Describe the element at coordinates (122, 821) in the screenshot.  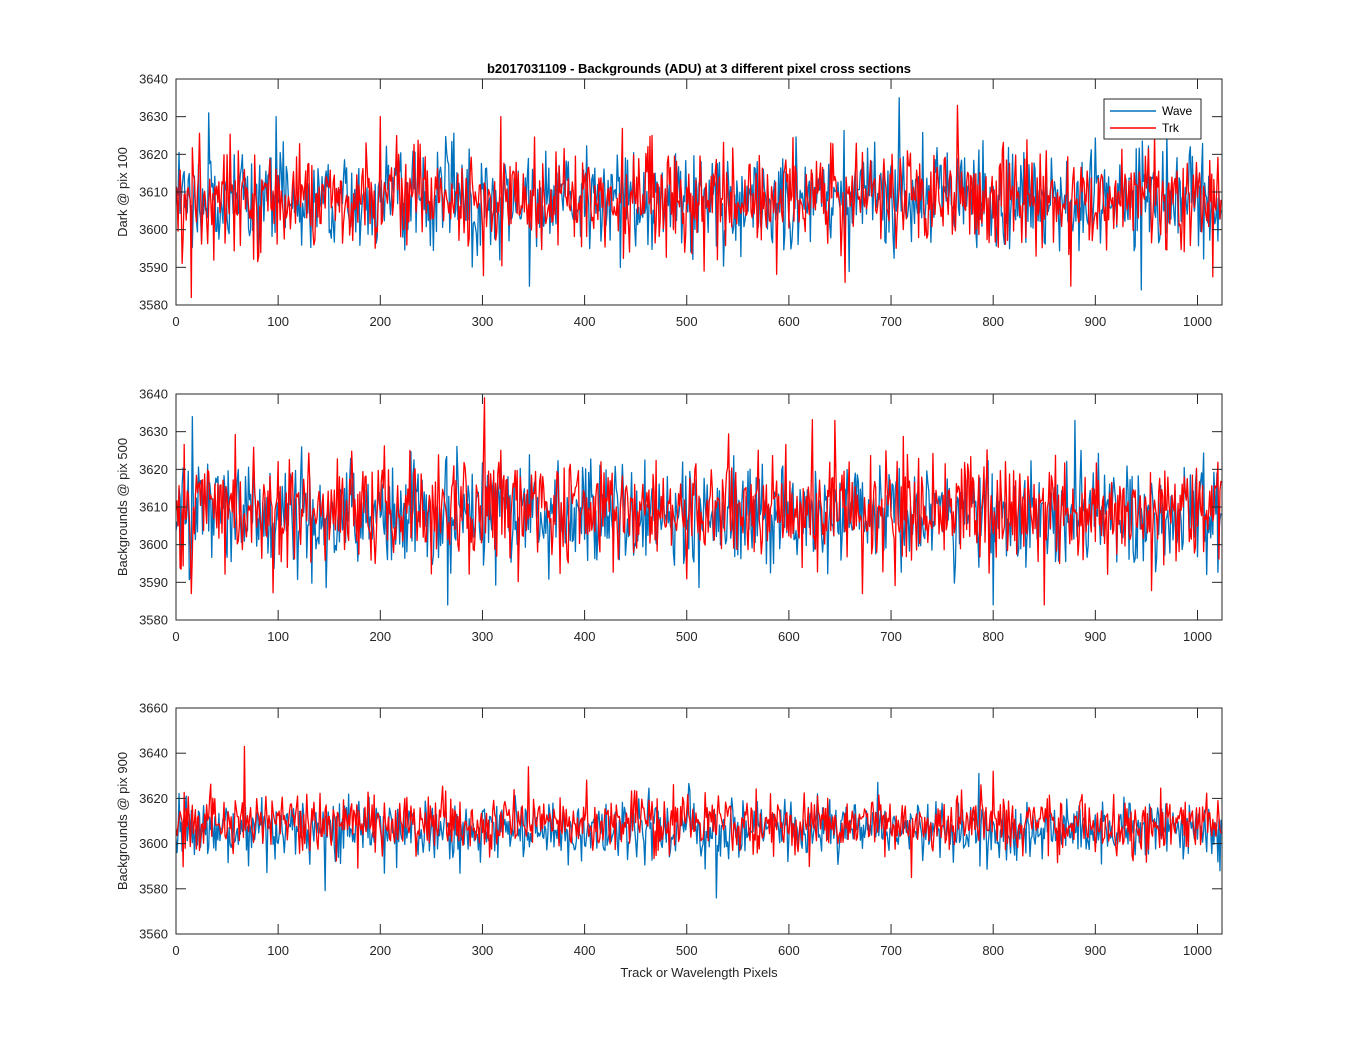
I see `y-axis-label: Backgrounds @ pix 900` at that location.